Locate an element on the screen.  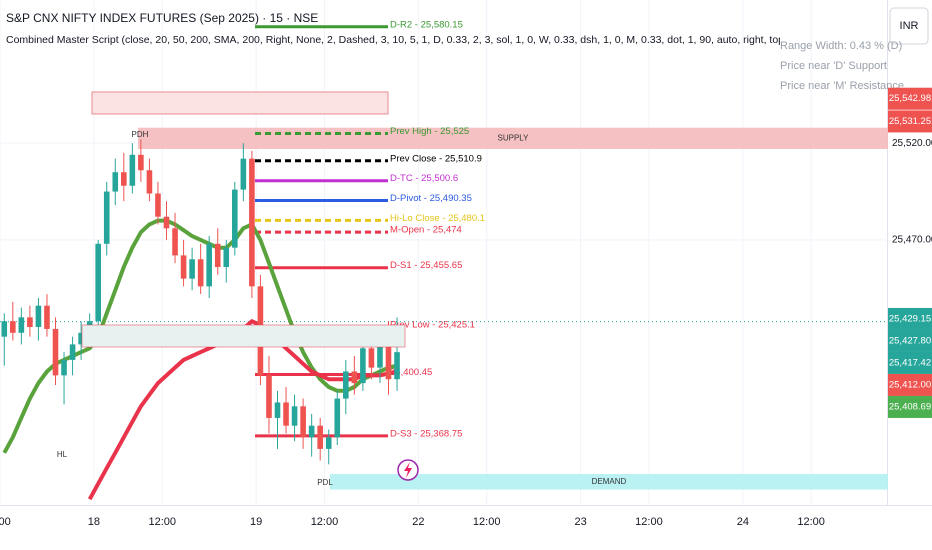
info-text: Range Width: 0.43 % (D) is located at coordinates (841, 46).